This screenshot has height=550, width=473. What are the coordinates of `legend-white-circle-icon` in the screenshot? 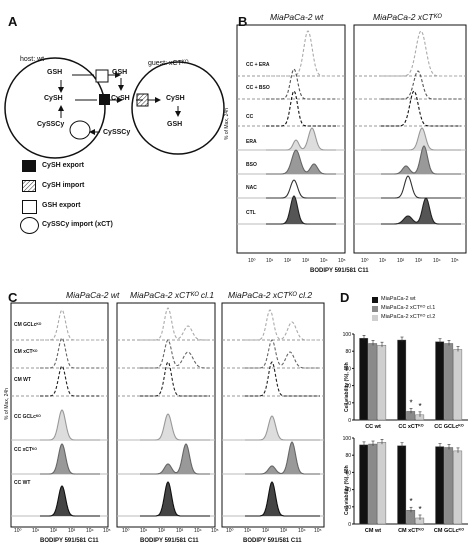 It's located at (29, 225).